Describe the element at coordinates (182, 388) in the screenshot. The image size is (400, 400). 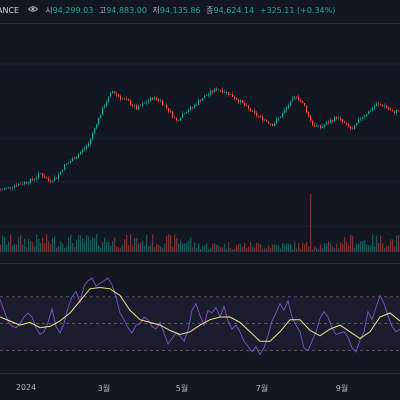
I see `time-tick-label: 5월` at that location.